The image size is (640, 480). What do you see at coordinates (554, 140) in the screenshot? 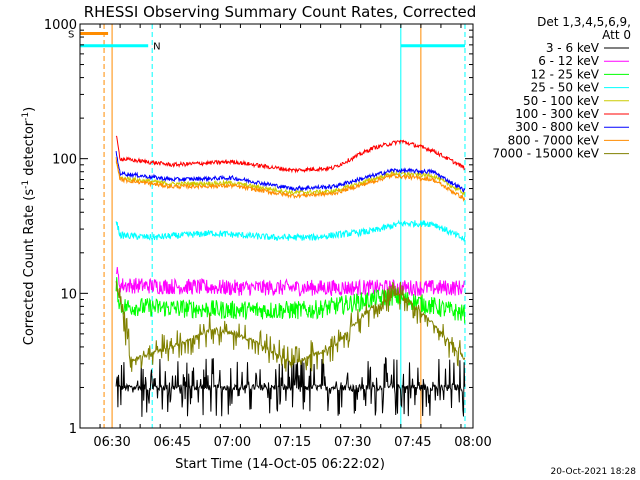
I see `legend-label-8: 800 - 7000 keV` at bounding box center [554, 140].